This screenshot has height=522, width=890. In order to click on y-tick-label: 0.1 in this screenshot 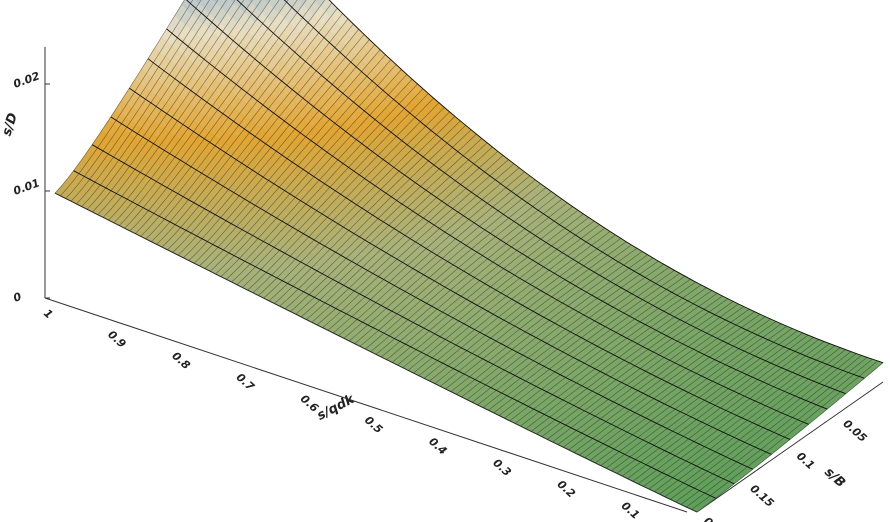, I will do `click(805, 461)`.